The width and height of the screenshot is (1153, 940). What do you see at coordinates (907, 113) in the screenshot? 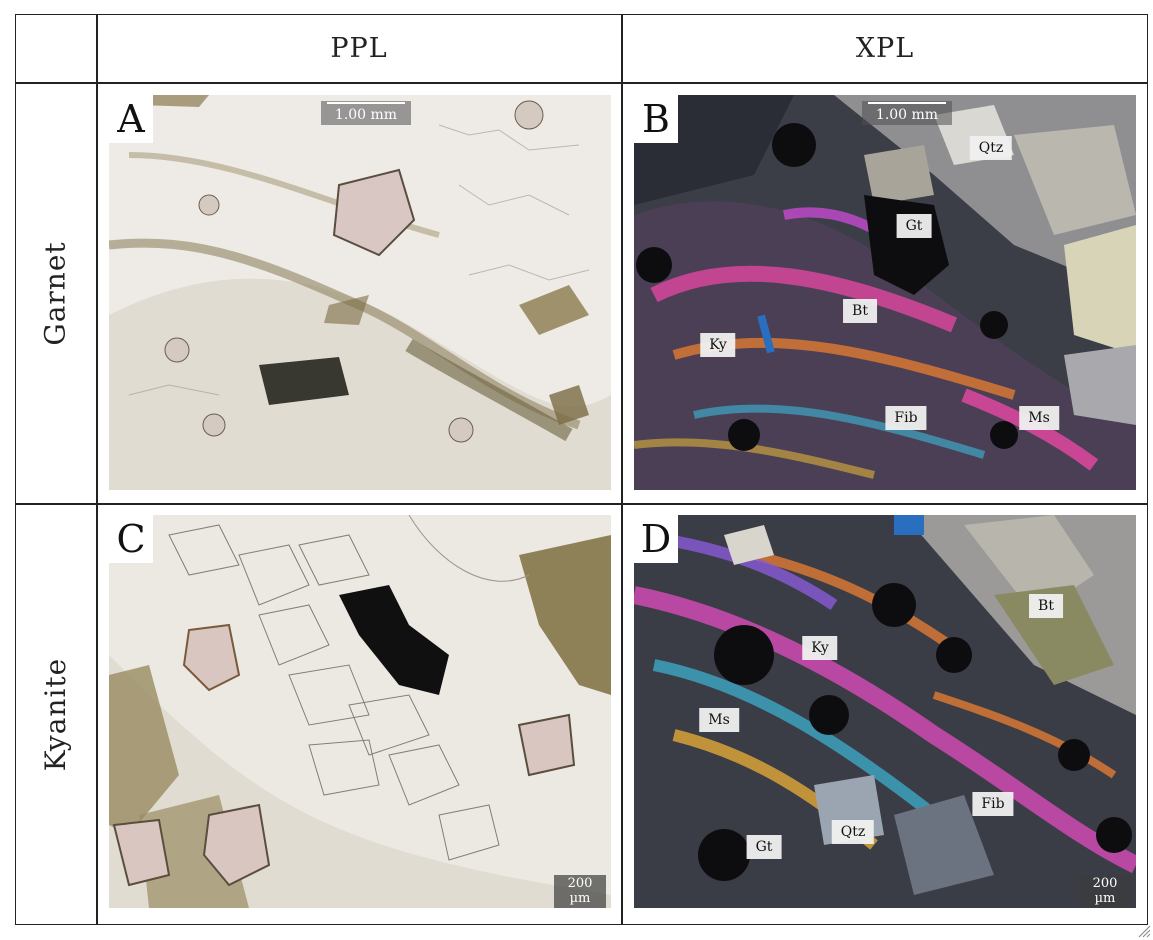
I see `scale-bar-b: 1.00 mm` at bounding box center [907, 113].